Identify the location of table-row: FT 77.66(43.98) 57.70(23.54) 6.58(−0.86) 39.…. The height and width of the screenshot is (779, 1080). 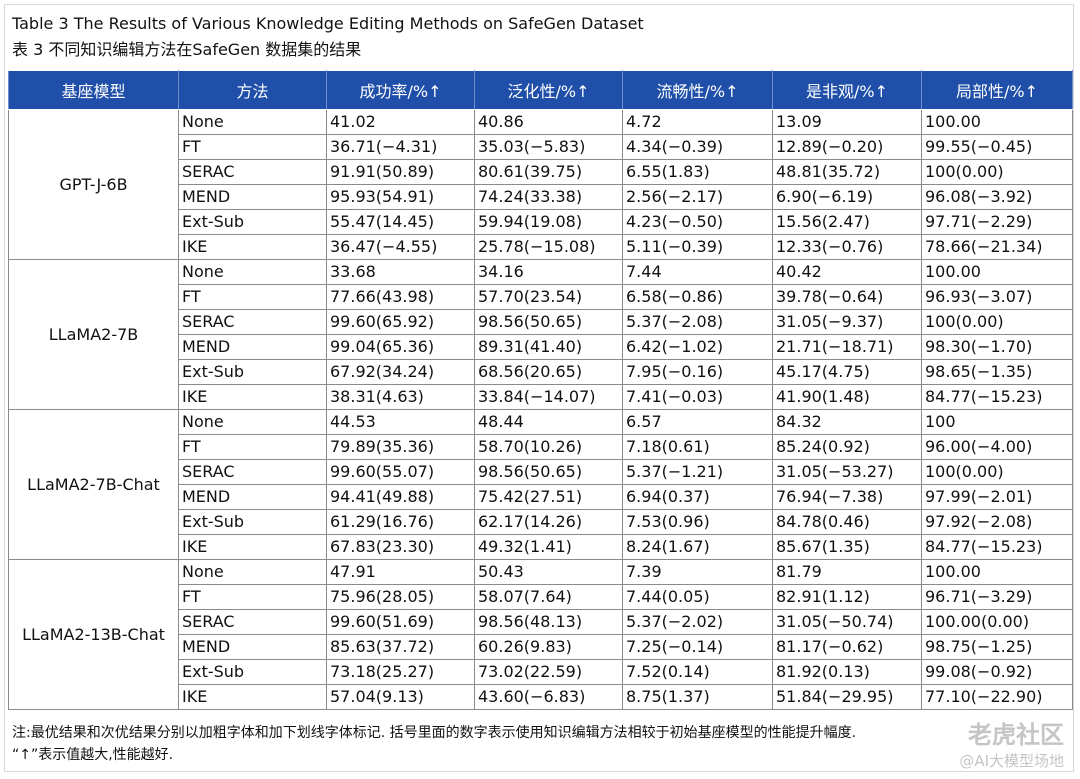
(541, 297).